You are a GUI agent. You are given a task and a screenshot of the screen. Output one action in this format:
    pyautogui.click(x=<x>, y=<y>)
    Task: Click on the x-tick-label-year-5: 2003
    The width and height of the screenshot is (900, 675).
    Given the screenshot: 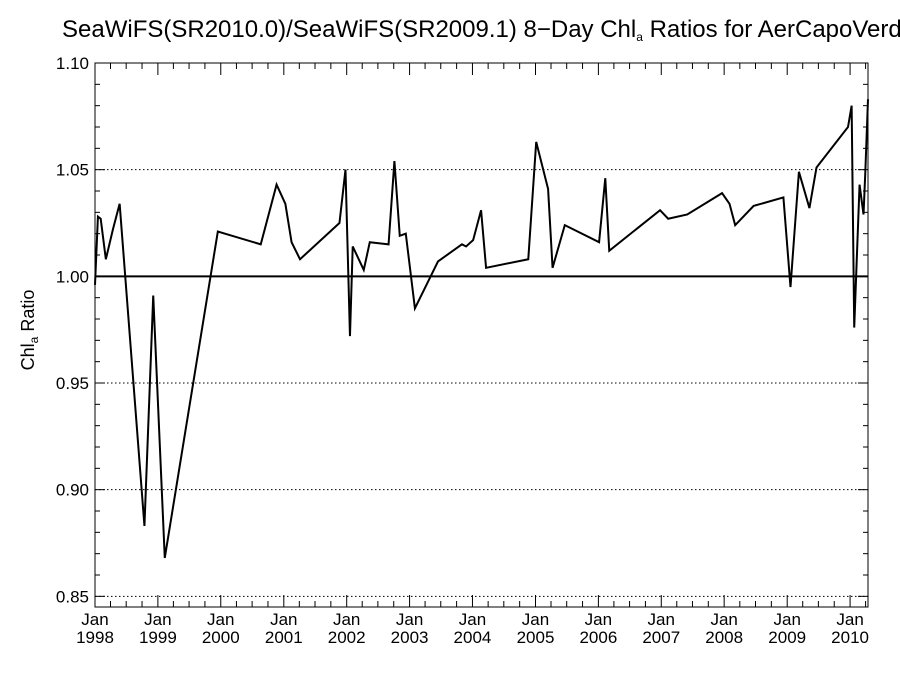 What is the action you would take?
    pyautogui.click(x=410, y=637)
    